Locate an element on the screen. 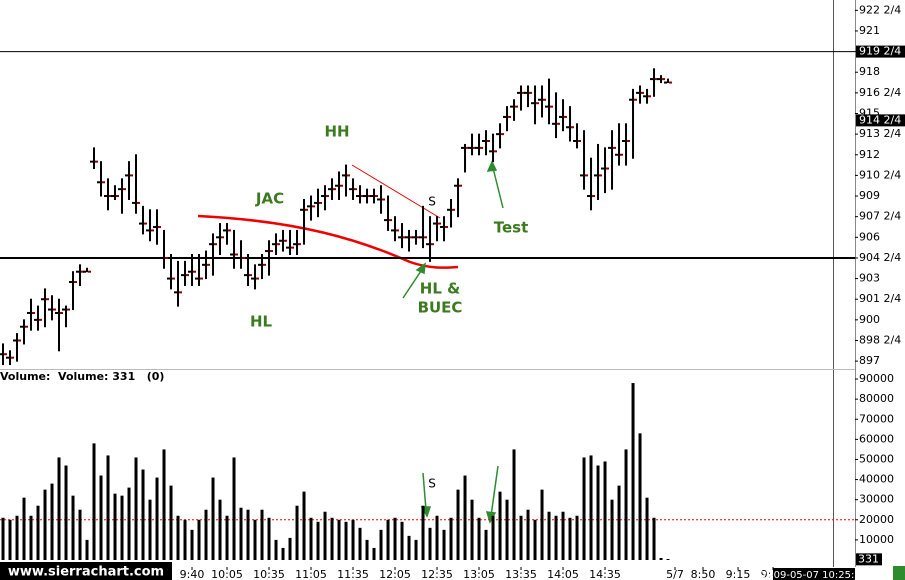 This screenshot has width=905, height=580. x-tick-label: 10:05 is located at coordinates (227, 574).